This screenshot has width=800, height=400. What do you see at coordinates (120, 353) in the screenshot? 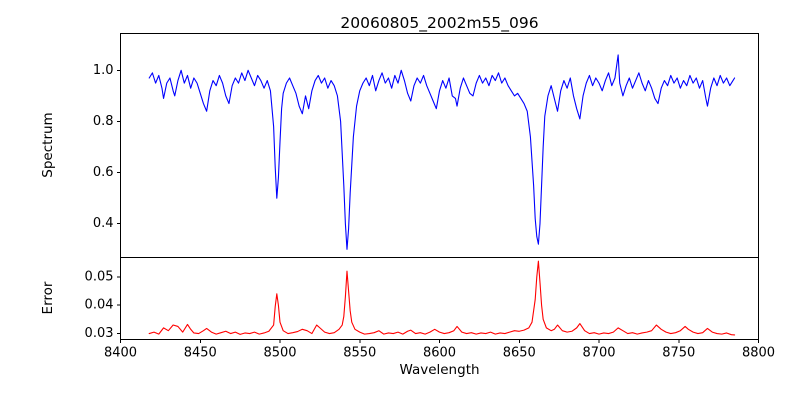
I see `x-tick-label: 8400` at bounding box center [120, 353].